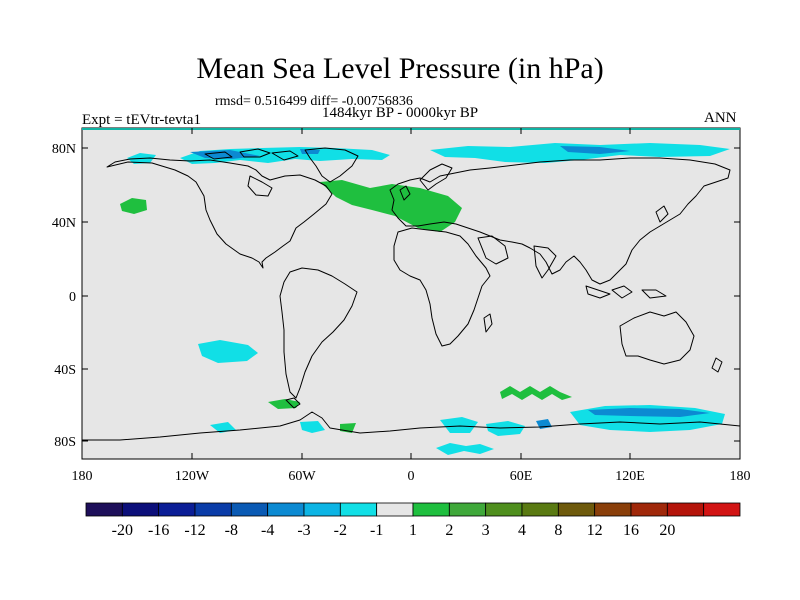  Describe the element at coordinates (312, 427) in the screenshot. I see `anomaly-antarctic-bellingshausen` at that location.